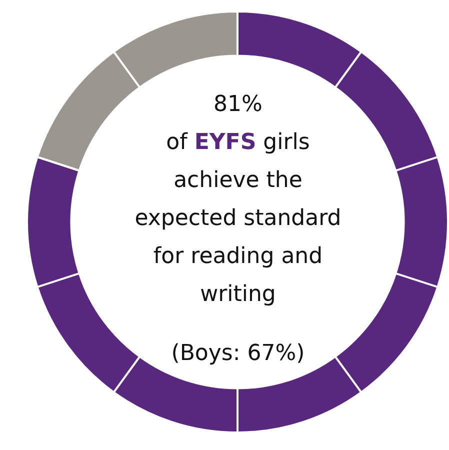  I want to click on text: (Boys: 67%), so click(238, 354).